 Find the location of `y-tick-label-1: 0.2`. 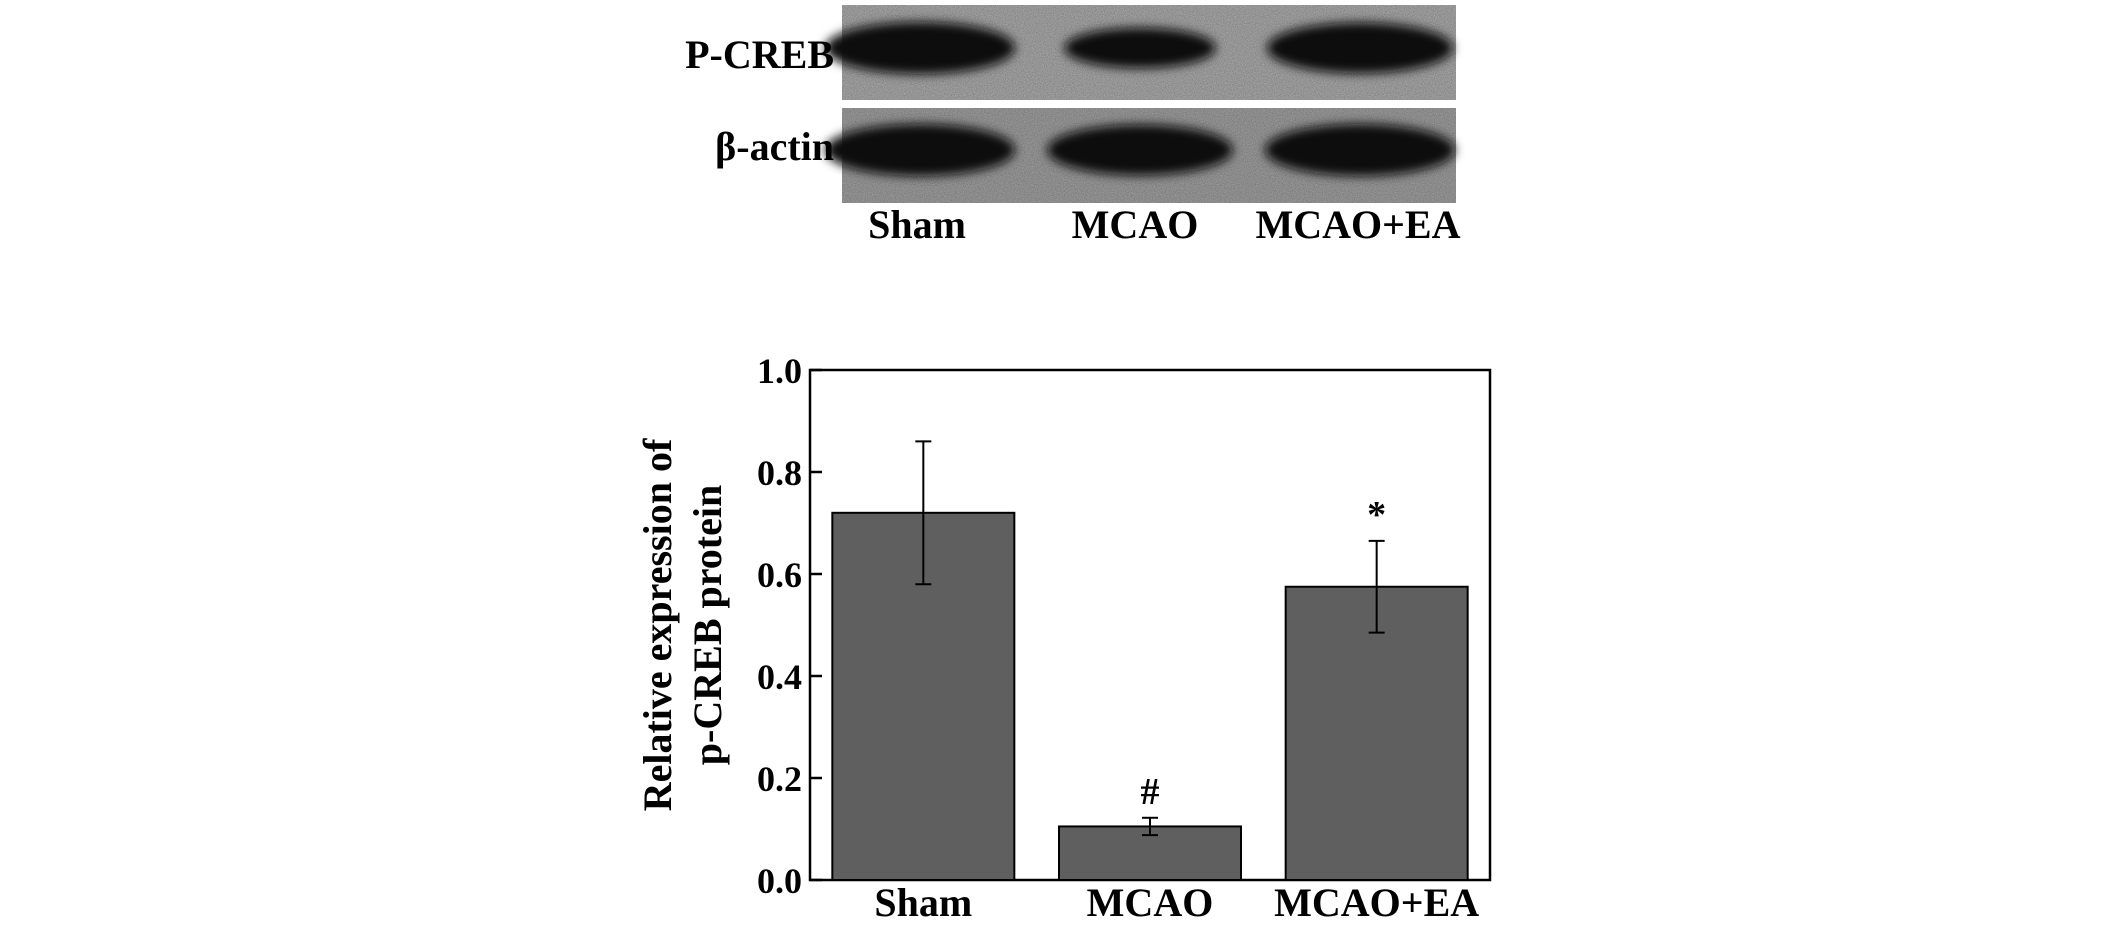

y-tick-label-1: 0.2 is located at coordinates (779, 779).